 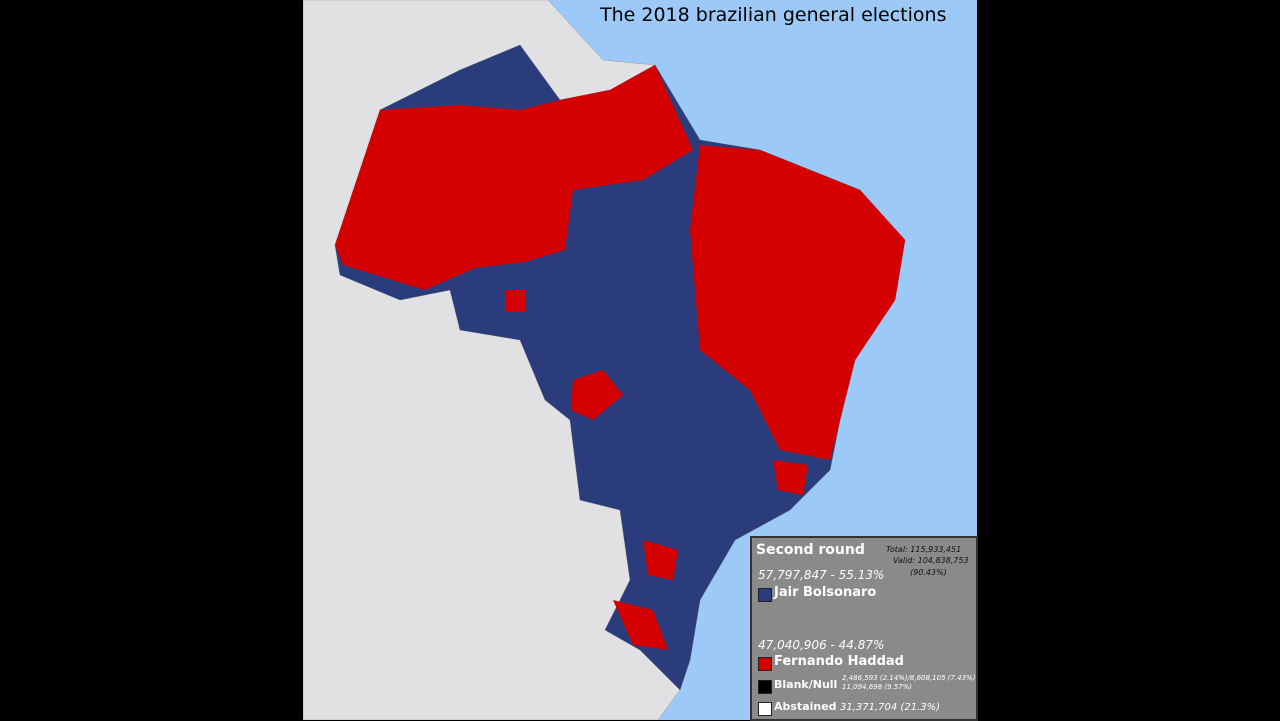 I want to click on legend-heading: Second round, so click(x=810, y=550).